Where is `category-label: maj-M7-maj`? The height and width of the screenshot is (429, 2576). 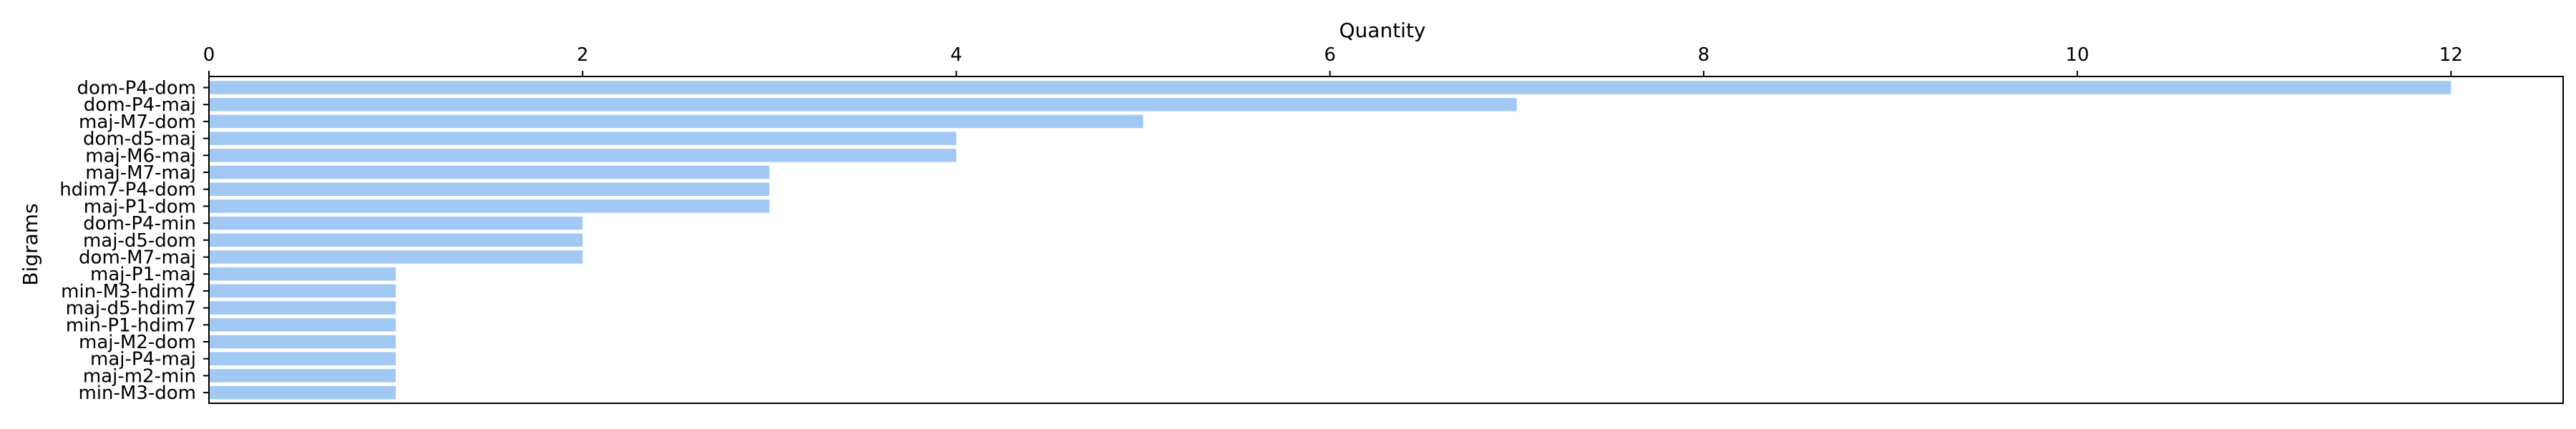 category-label: maj-M7-maj is located at coordinates (140, 173).